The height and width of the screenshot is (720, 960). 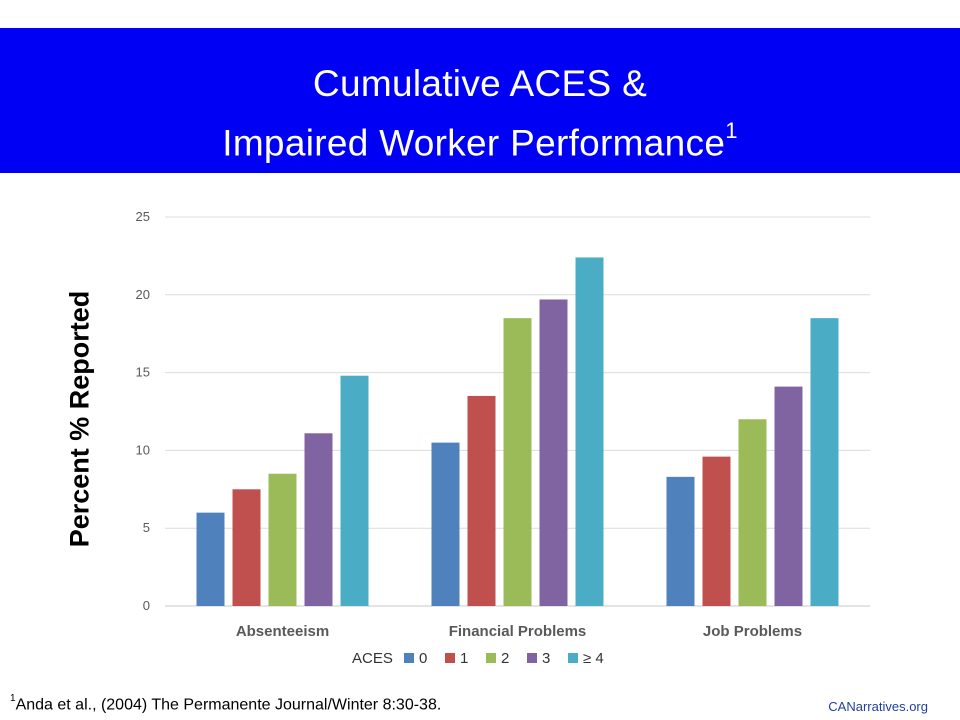 What do you see at coordinates (372, 658) in the screenshot?
I see `legend-title: ACES` at bounding box center [372, 658].